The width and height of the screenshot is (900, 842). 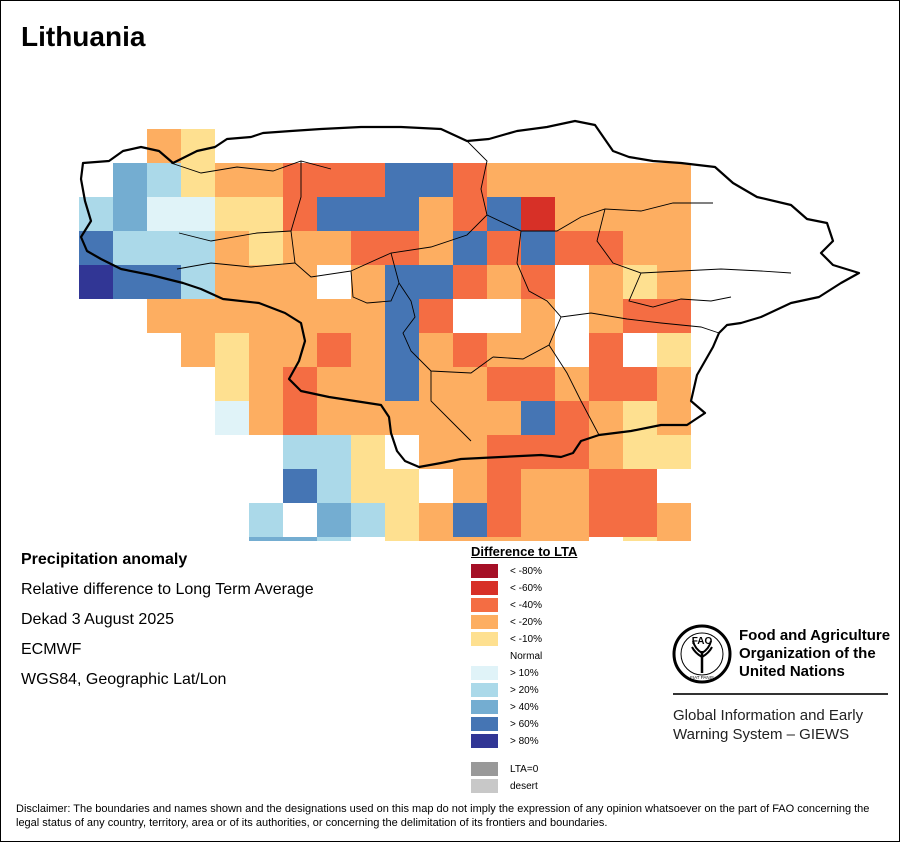 What do you see at coordinates (506, 639) in the screenshot?
I see `legend-item: < -10%` at bounding box center [506, 639].